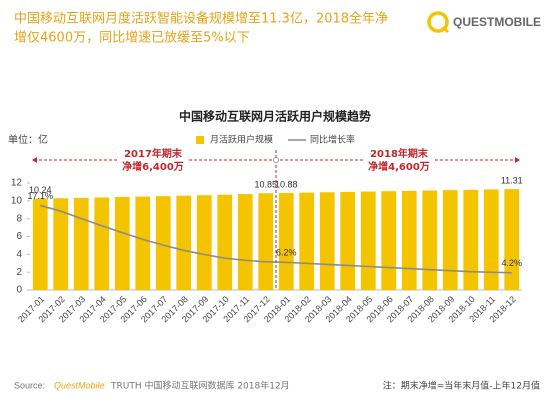  What do you see at coordinates (275, 116) in the screenshot?
I see `chart-title: 中国移动互联网月活跃用户规模趋势` at bounding box center [275, 116].